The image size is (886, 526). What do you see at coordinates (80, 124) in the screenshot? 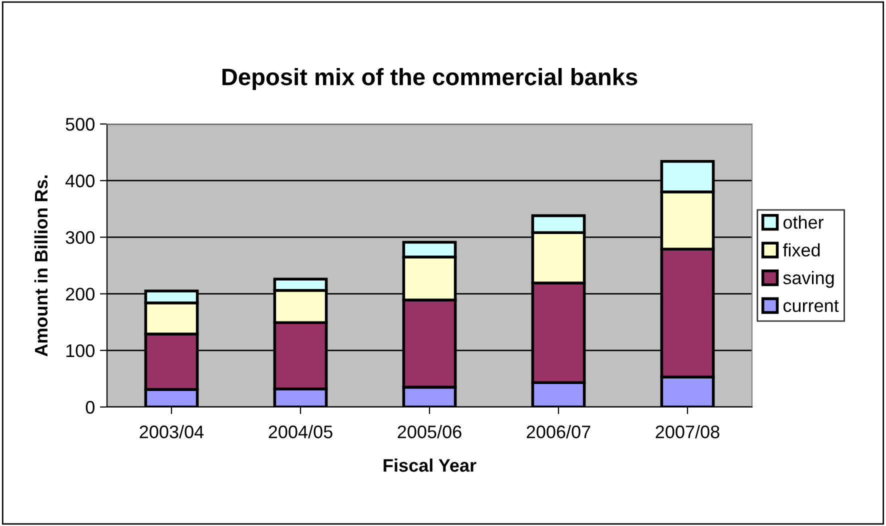
I see `y-tick-label: 500` at bounding box center [80, 124].